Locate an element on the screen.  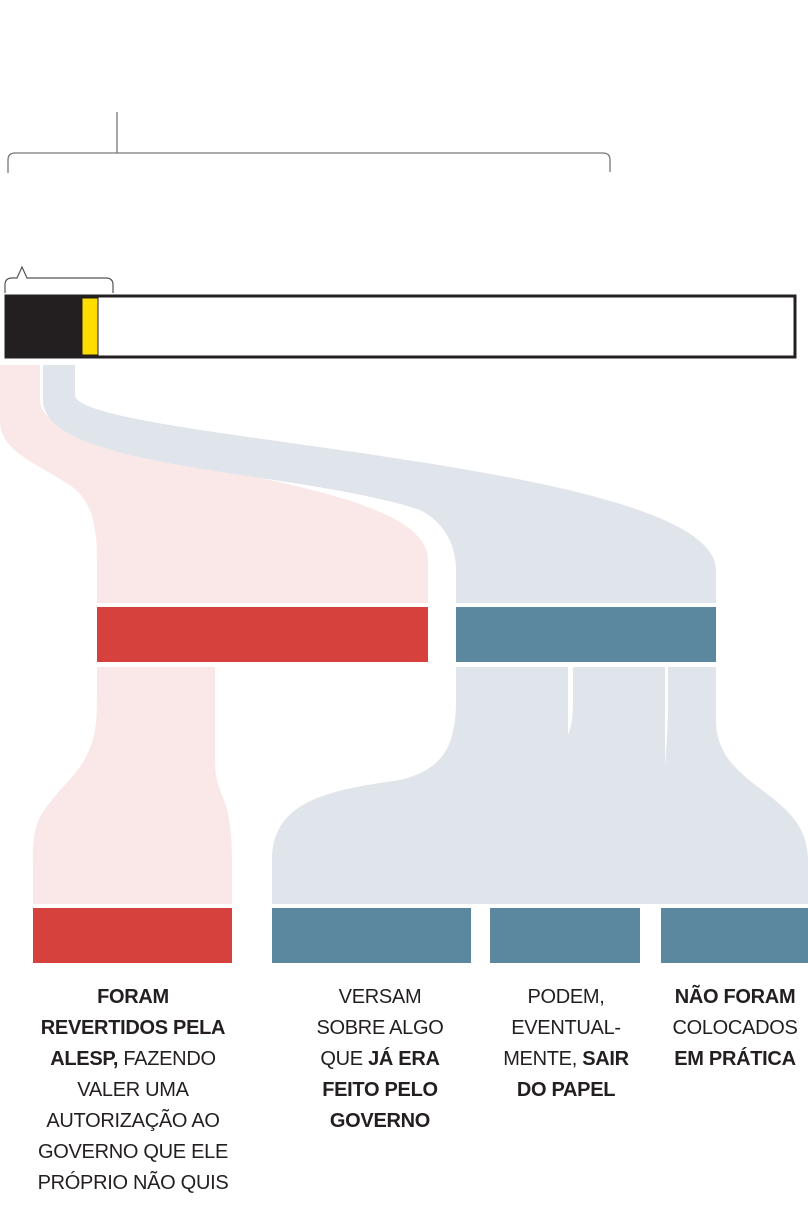
box-bottom-already-done is located at coordinates (371, 935).